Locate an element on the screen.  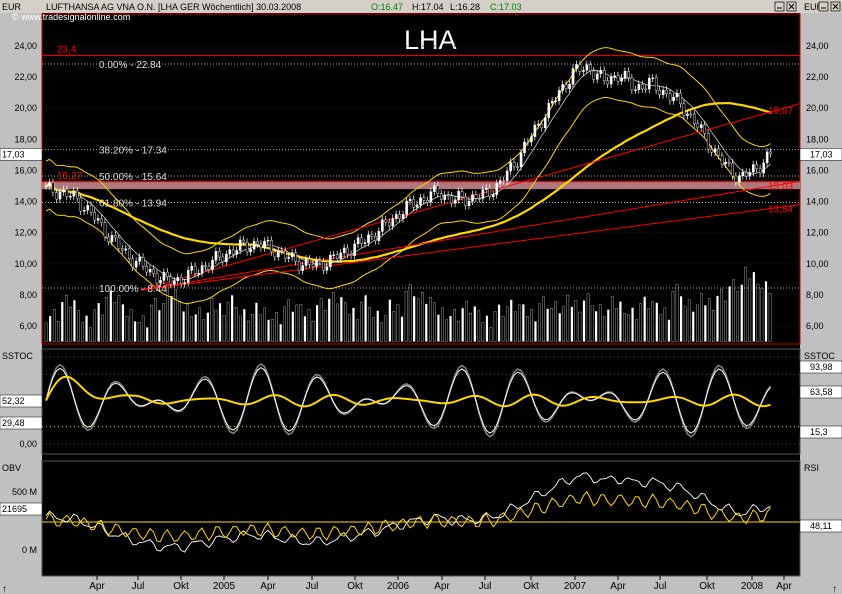
price-axis-tick-left: 24,00 is located at coordinates (25, 46).